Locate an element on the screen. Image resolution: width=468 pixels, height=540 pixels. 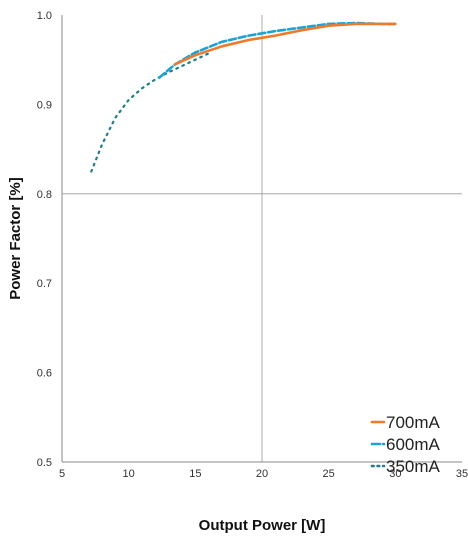
series-line-600mA is located at coordinates (277, 50).